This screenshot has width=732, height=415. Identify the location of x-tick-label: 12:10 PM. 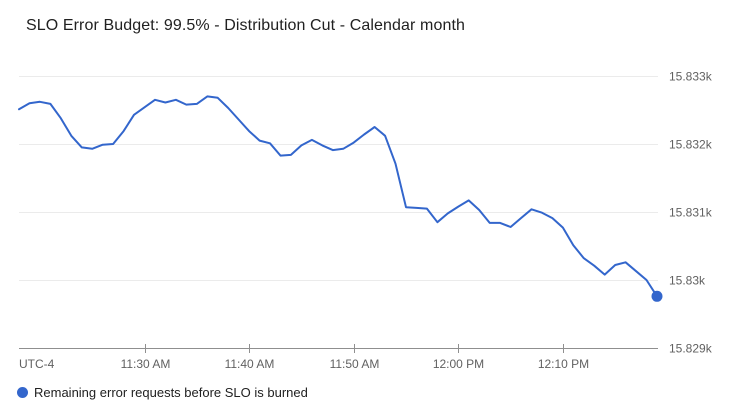
(563, 364).